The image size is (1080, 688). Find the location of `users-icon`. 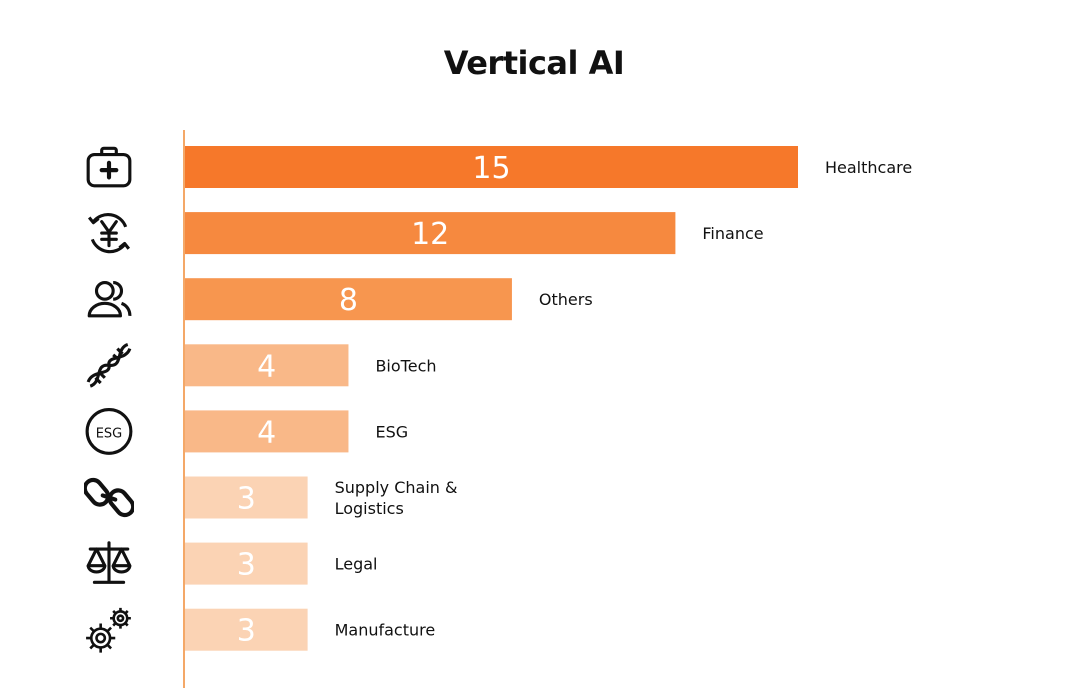

users-icon is located at coordinates (109, 299).